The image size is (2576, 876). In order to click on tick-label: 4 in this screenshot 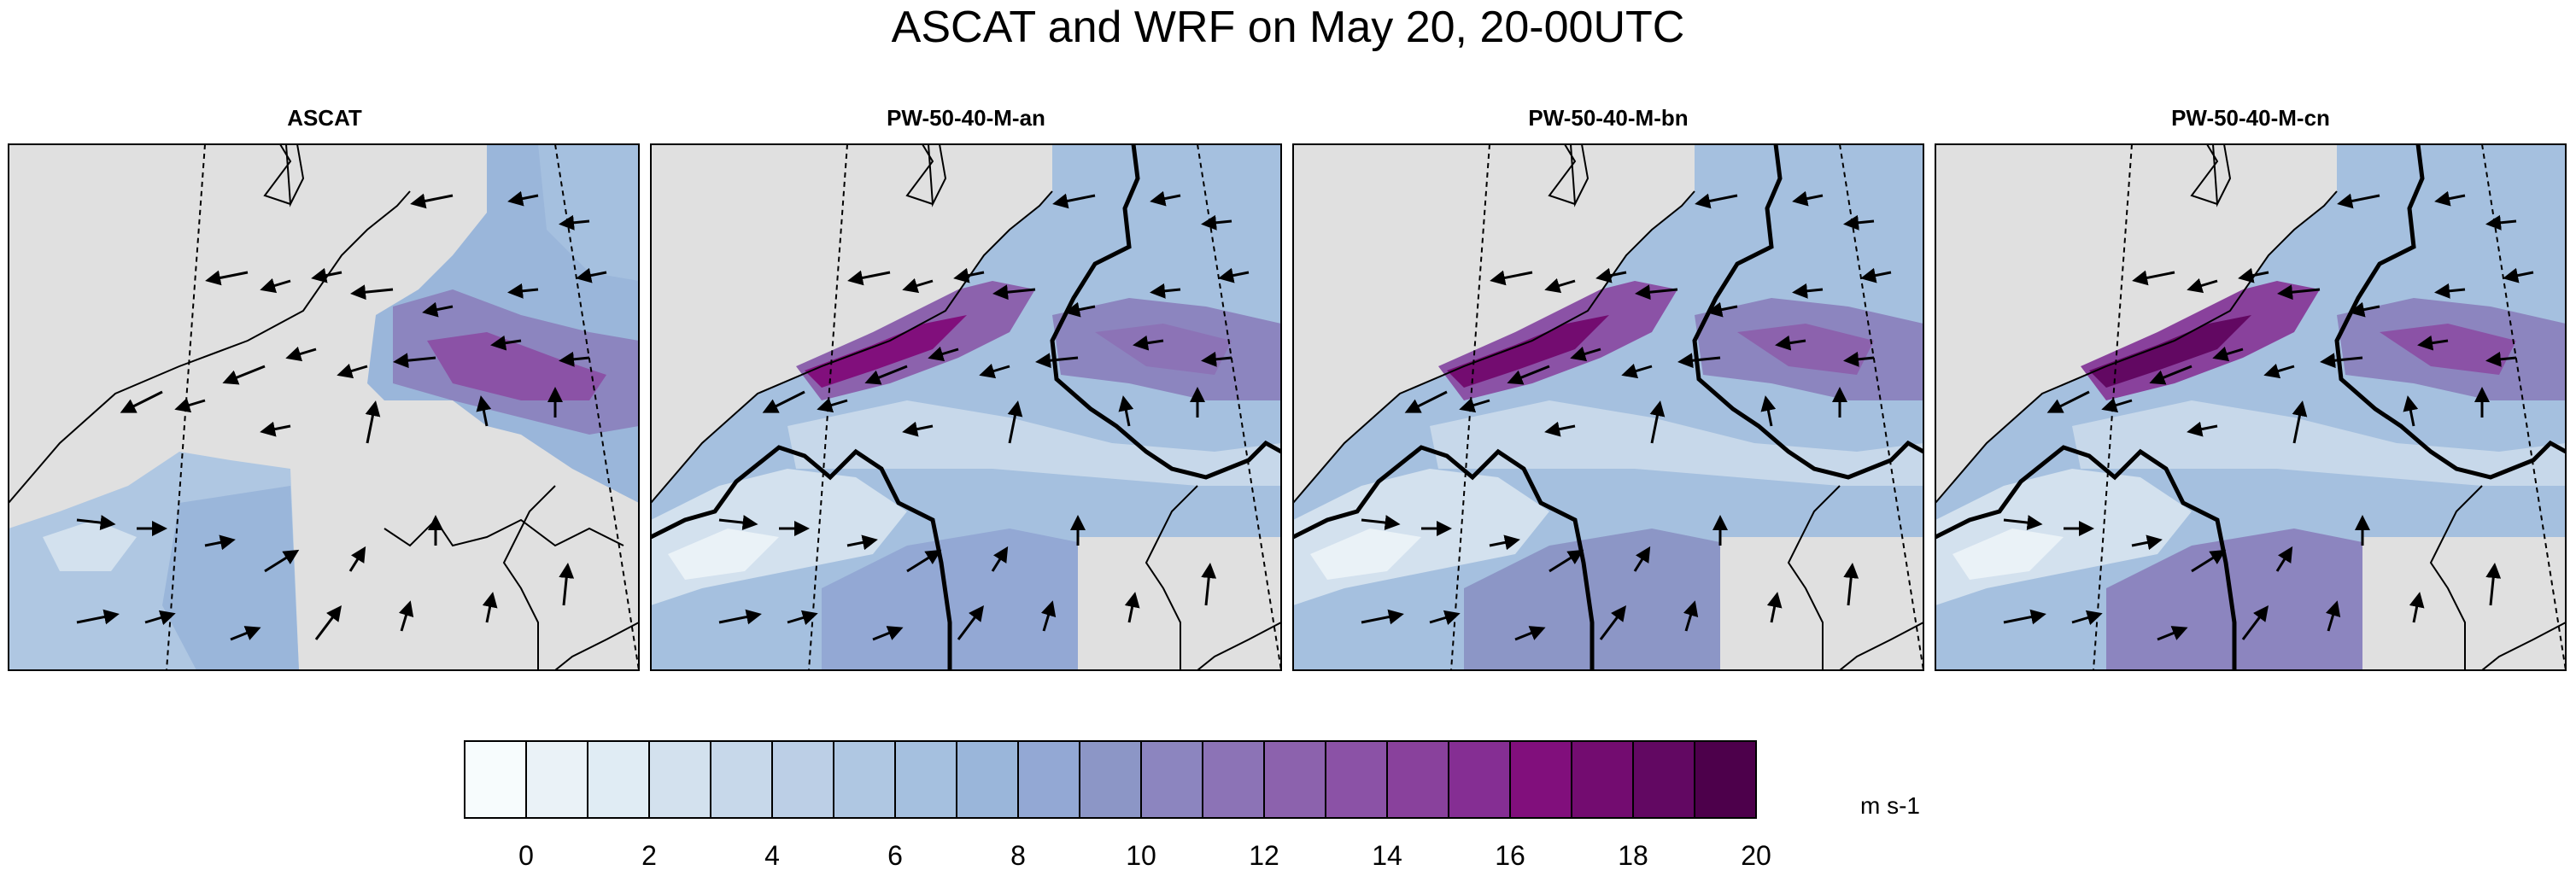, I will do `click(772, 855)`.